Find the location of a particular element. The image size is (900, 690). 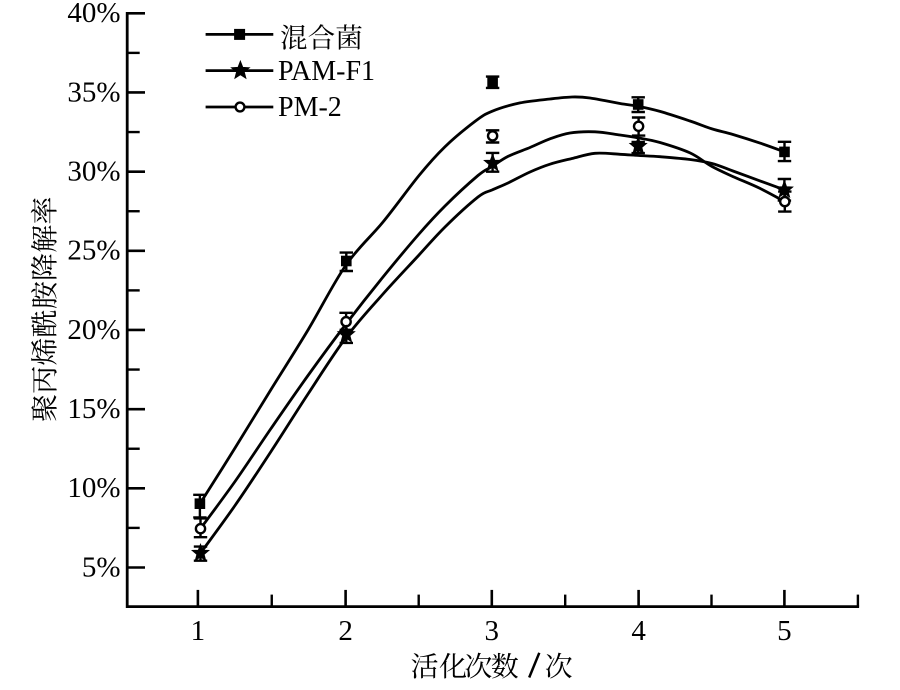

svg-text: 5% is located at coordinates (101, 567).